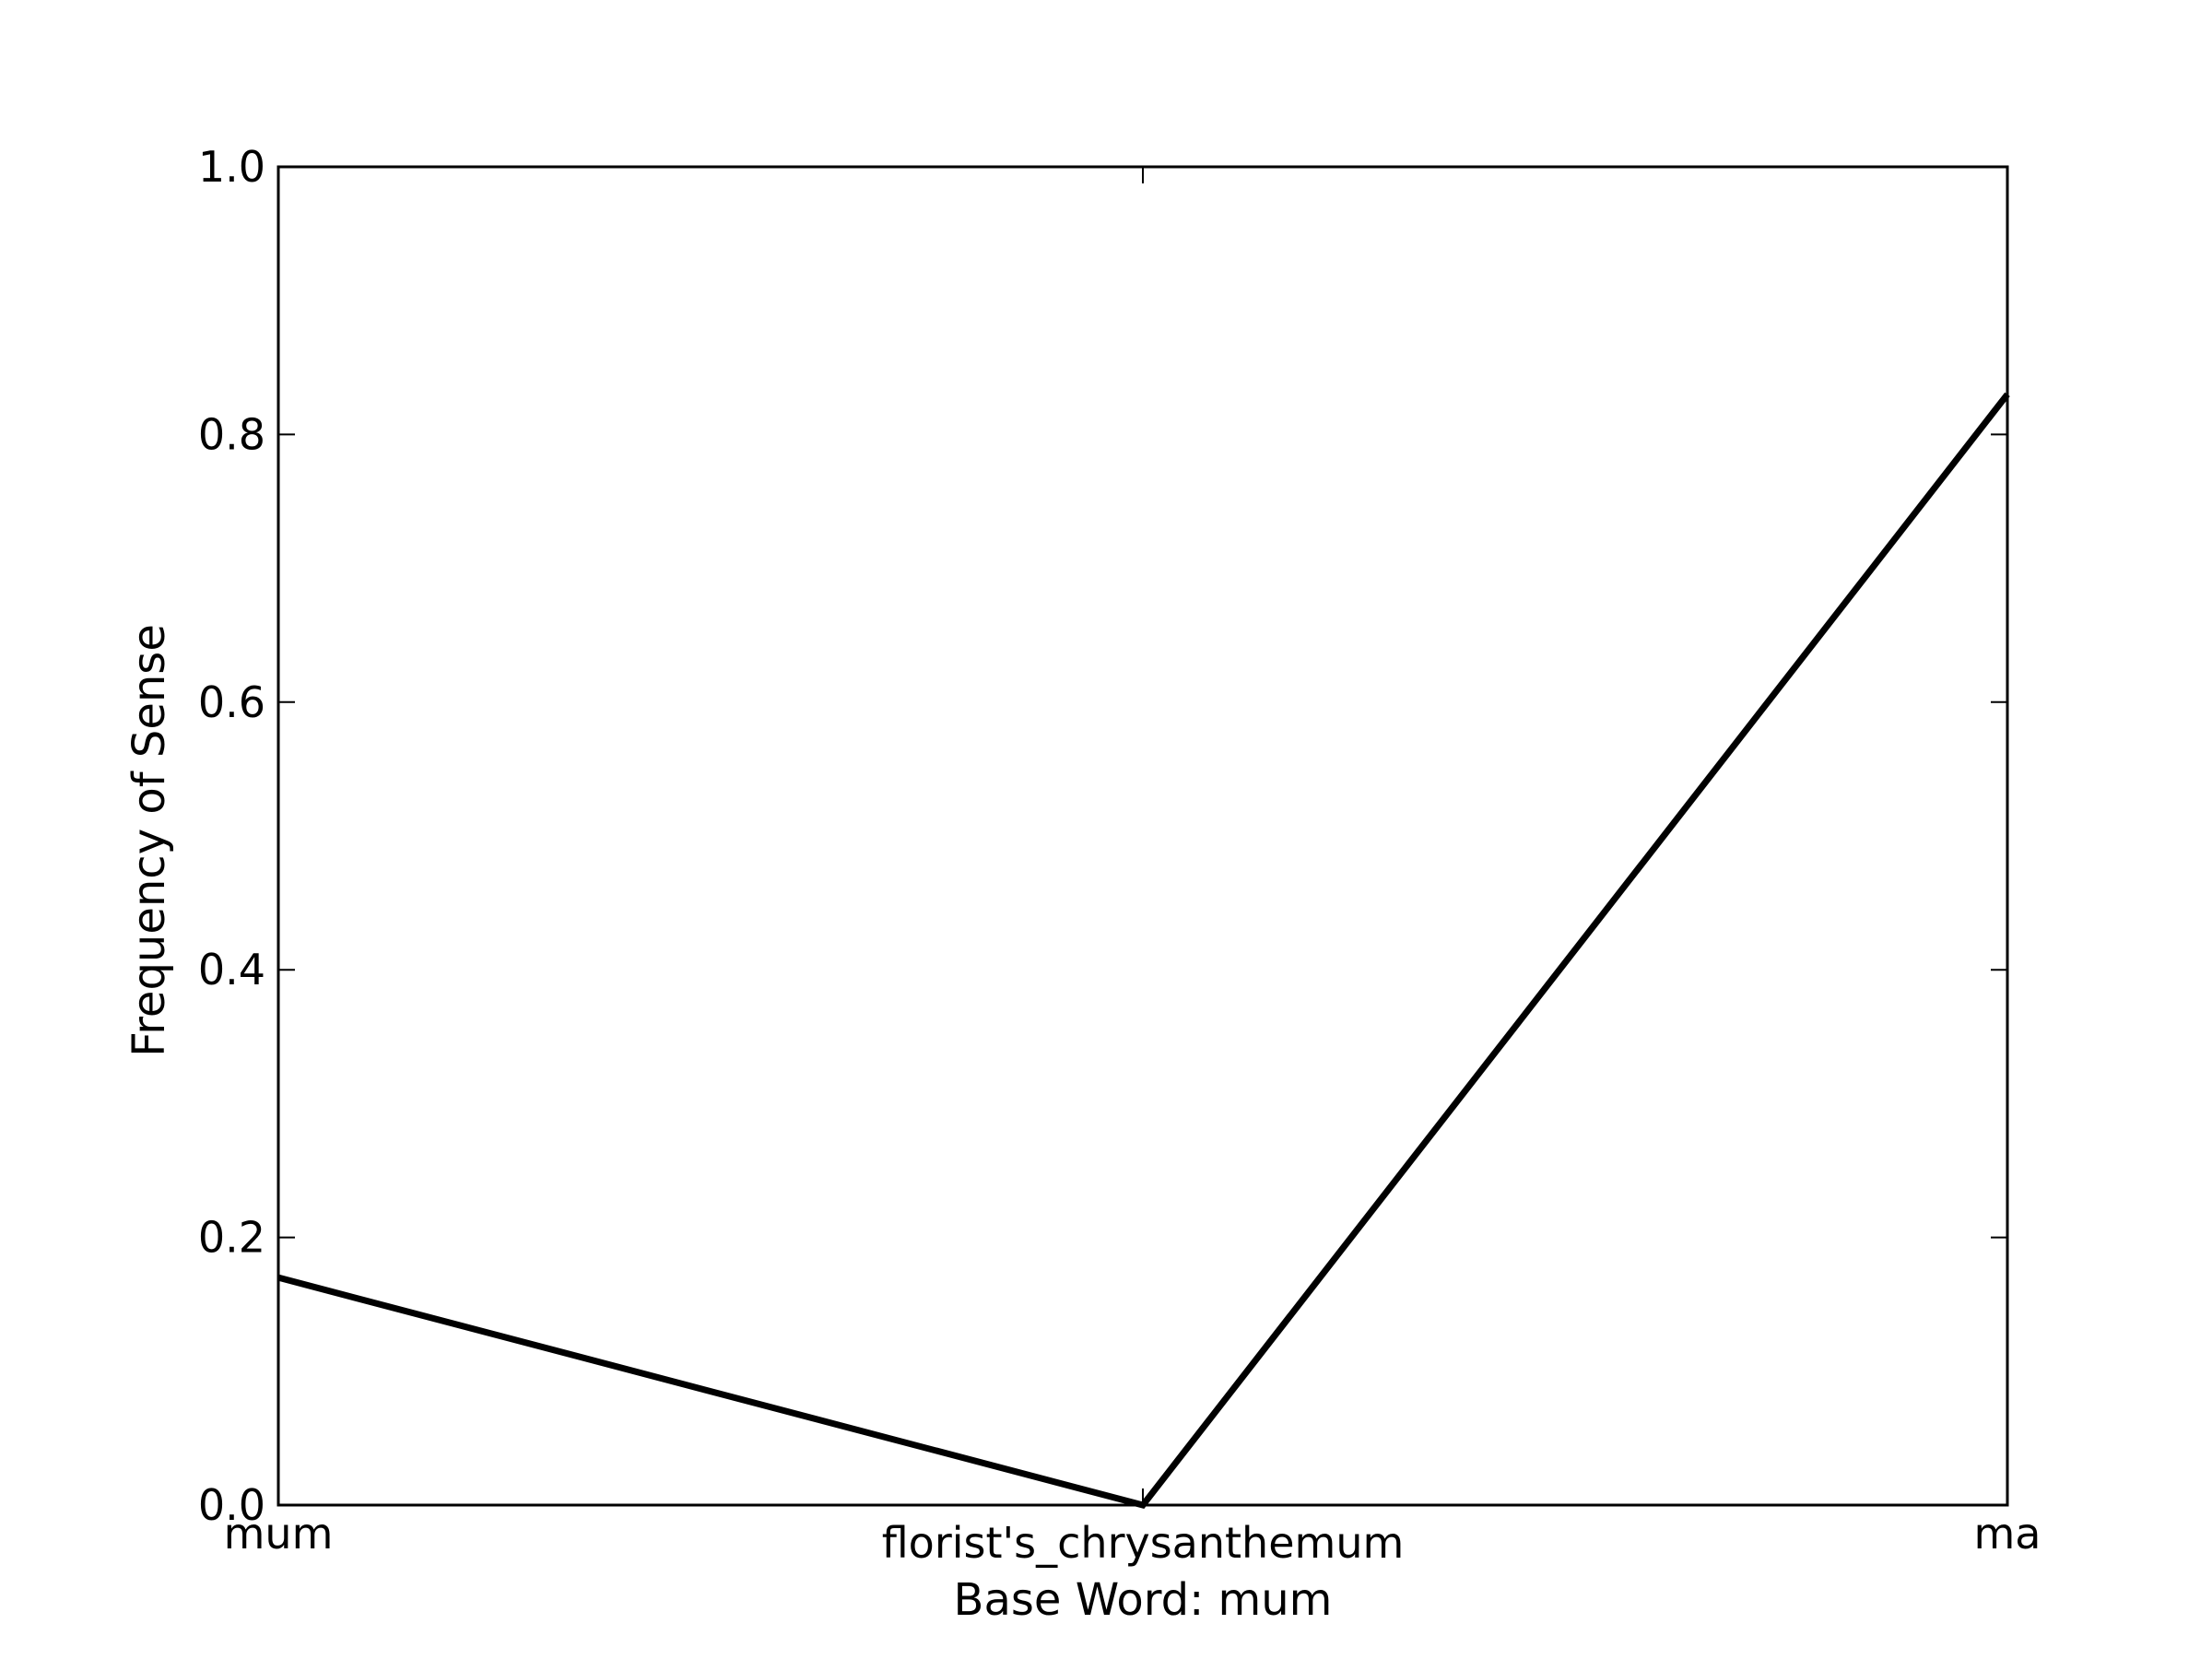  What do you see at coordinates (2007, 1534) in the screenshot?
I see `x-tick-label: ma` at bounding box center [2007, 1534].